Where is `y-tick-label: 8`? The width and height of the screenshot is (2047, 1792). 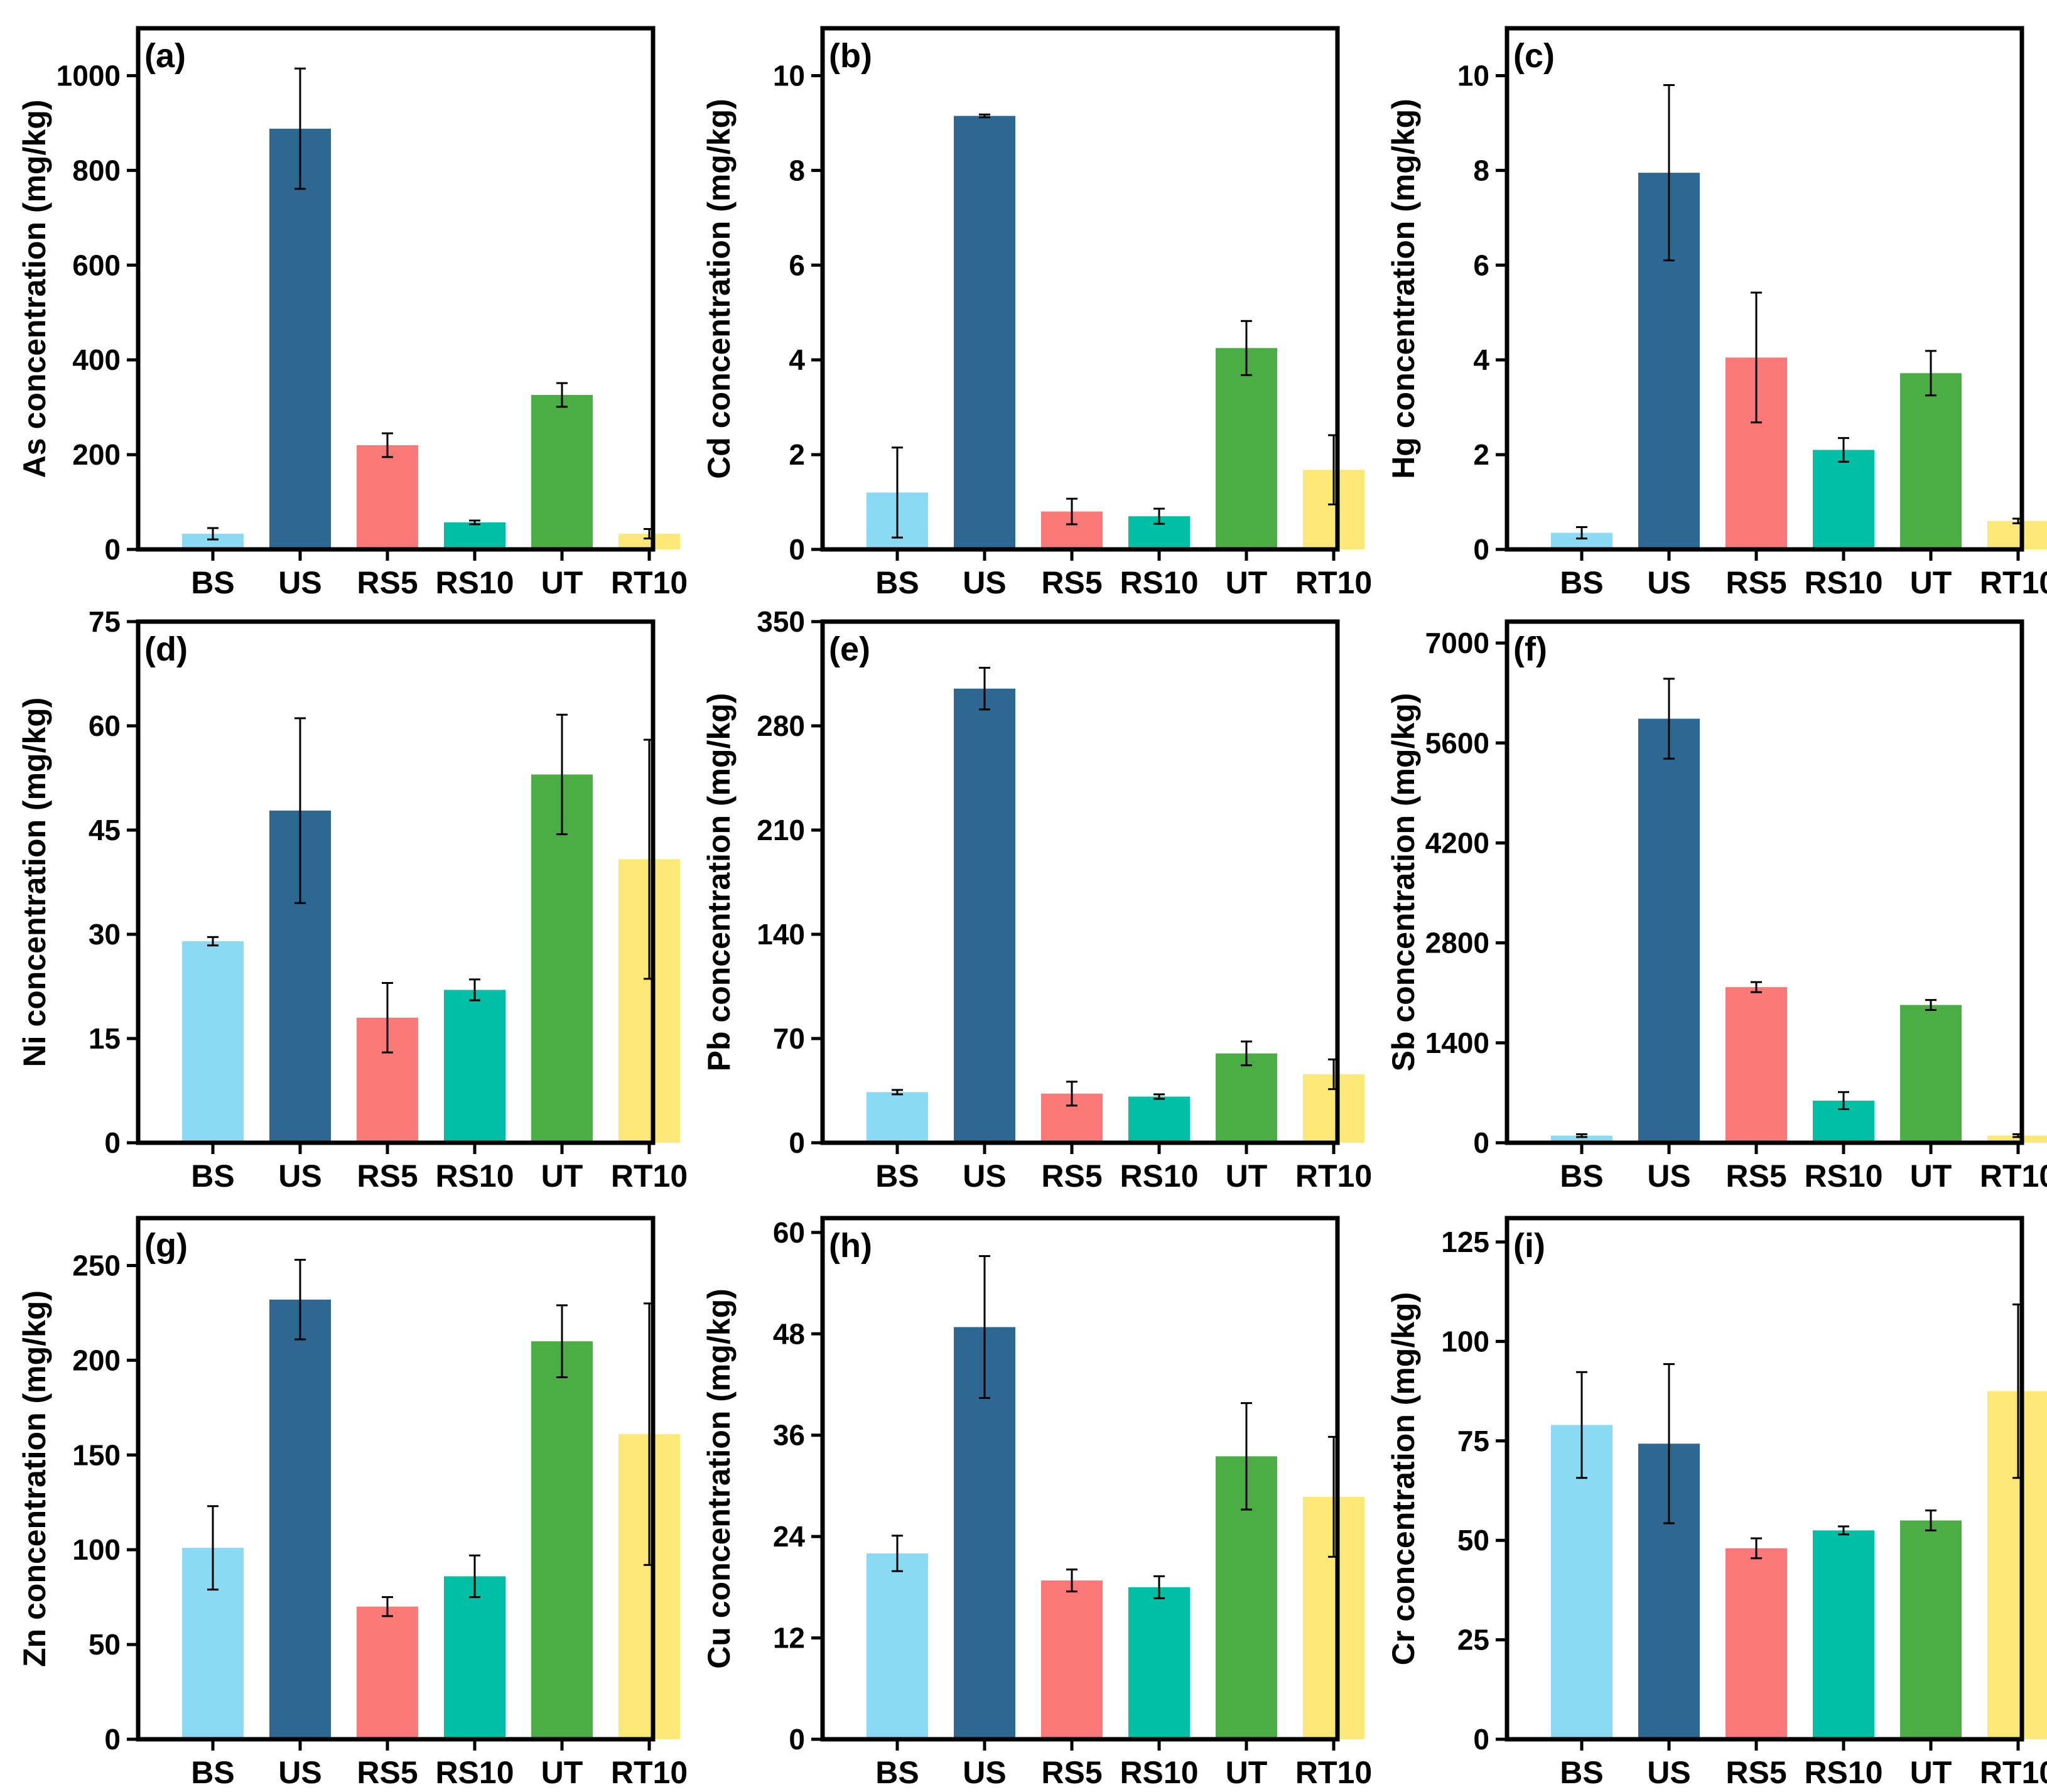
y-tick-label: 8 is located at coordinates (797, 170).